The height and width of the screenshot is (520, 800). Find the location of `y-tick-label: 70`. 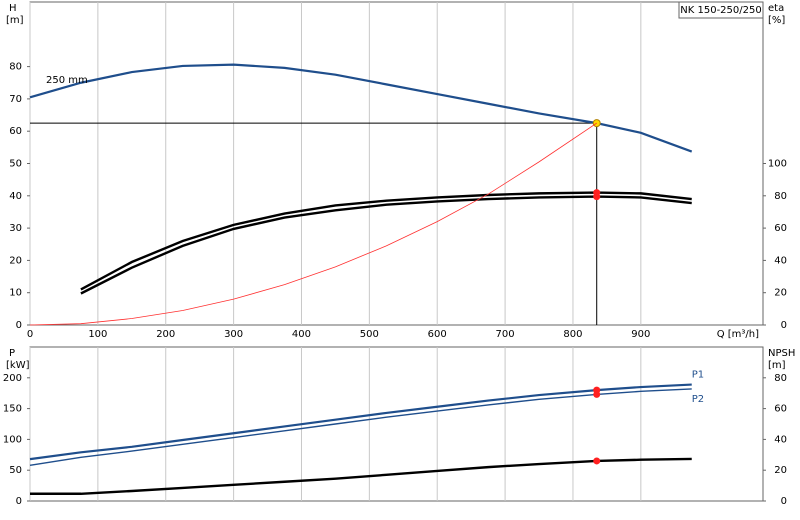

y-tick-label: 70 is located at coordinates (15, 99).